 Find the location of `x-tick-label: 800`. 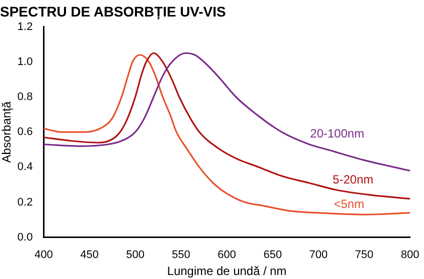

x-tick-label: 800 is located at coordinates (410, 255).